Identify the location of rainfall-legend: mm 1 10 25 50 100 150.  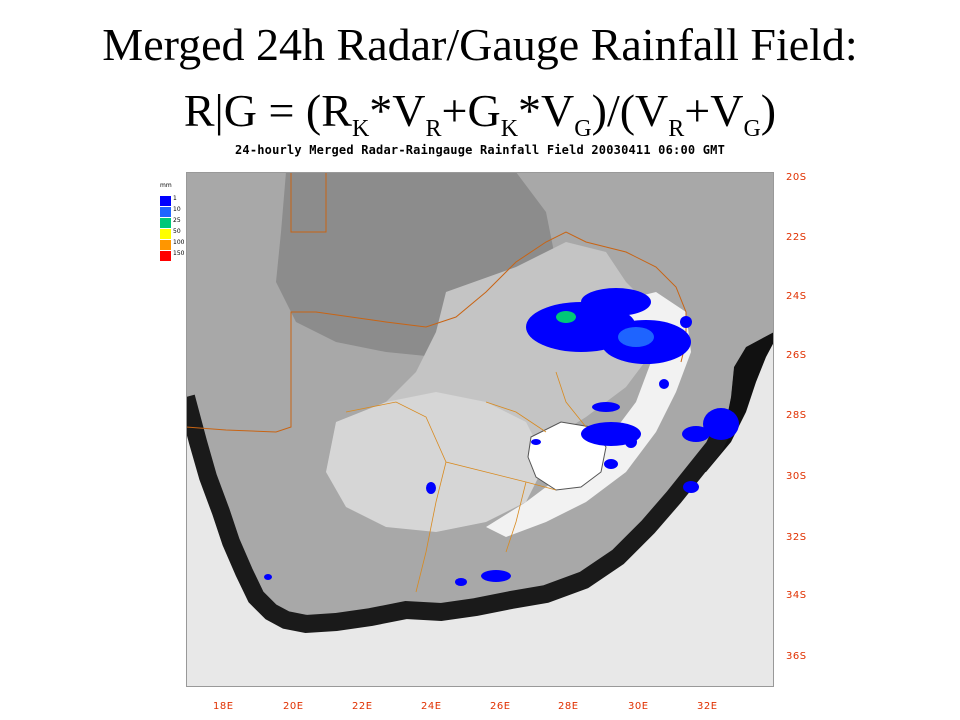
(173, 221).